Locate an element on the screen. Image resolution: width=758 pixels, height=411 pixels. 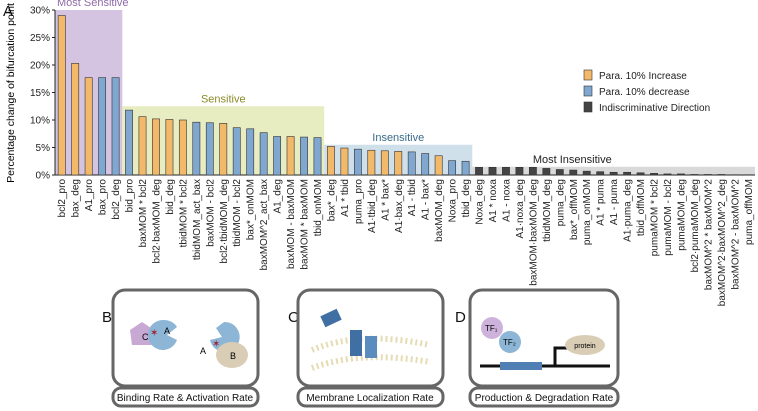
x-tick-label: A1·bax_deg is located at coordinates (399, 206).